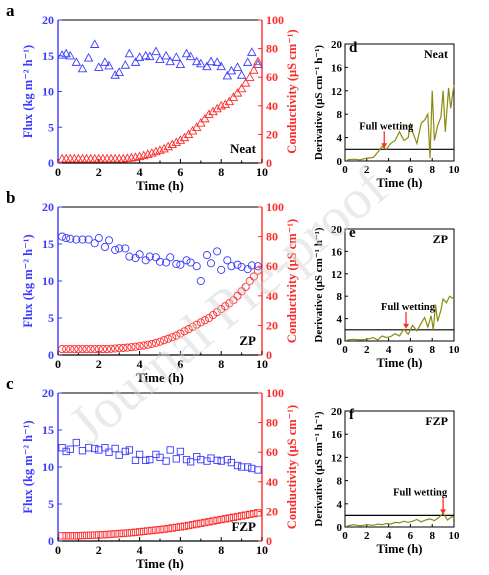  What do you see at coordinates (319, 103) in the screenshot?
I see `y-axis-label: Derivative (μS cm⁻¹ h⁻¹)` at bounding box center [319, 103].